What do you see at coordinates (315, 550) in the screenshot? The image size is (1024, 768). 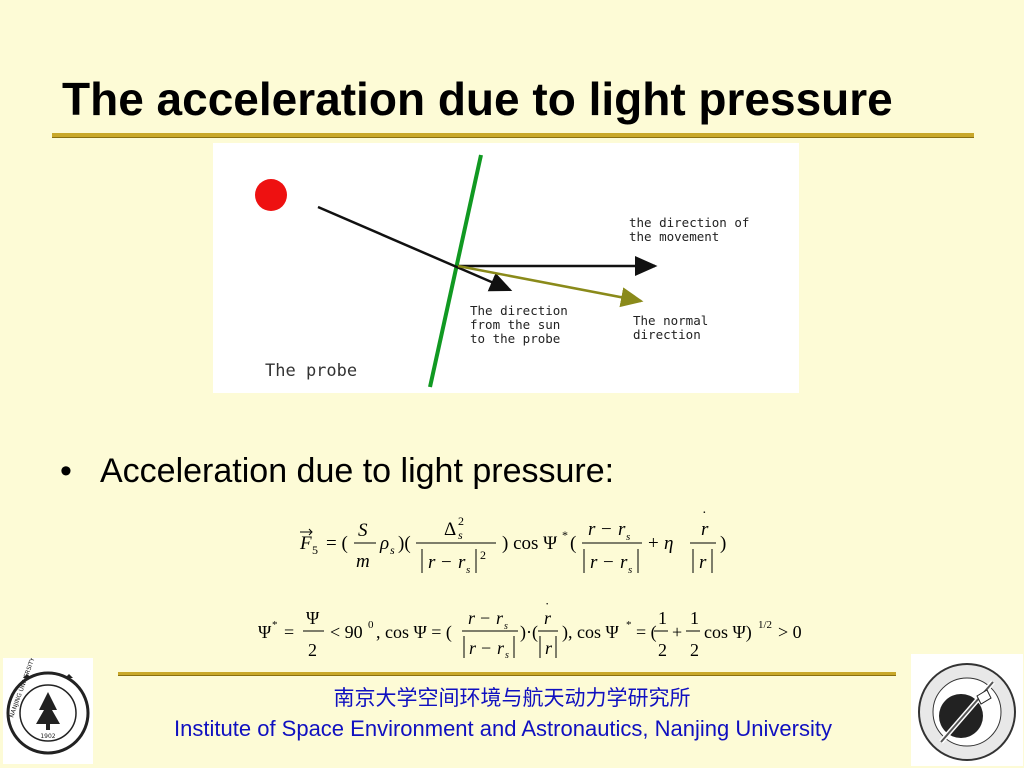 I see `svg-text: 5` at bounding box center [315, 550].